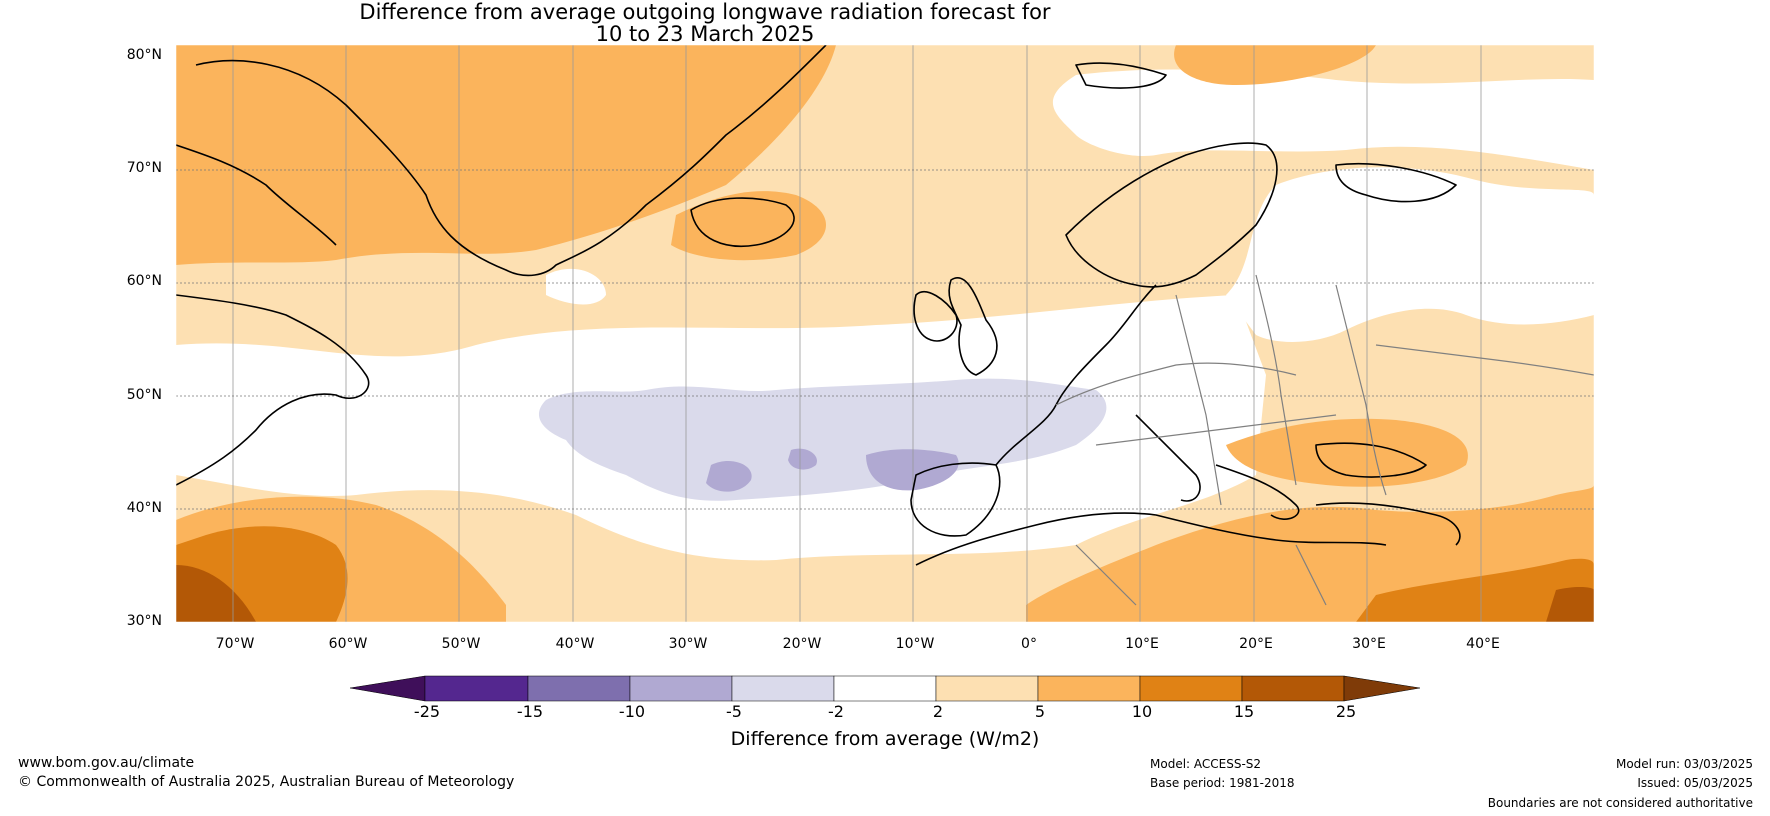 The image size is (1770, 816). I want to click on ireland-coast, so click(935, 316).